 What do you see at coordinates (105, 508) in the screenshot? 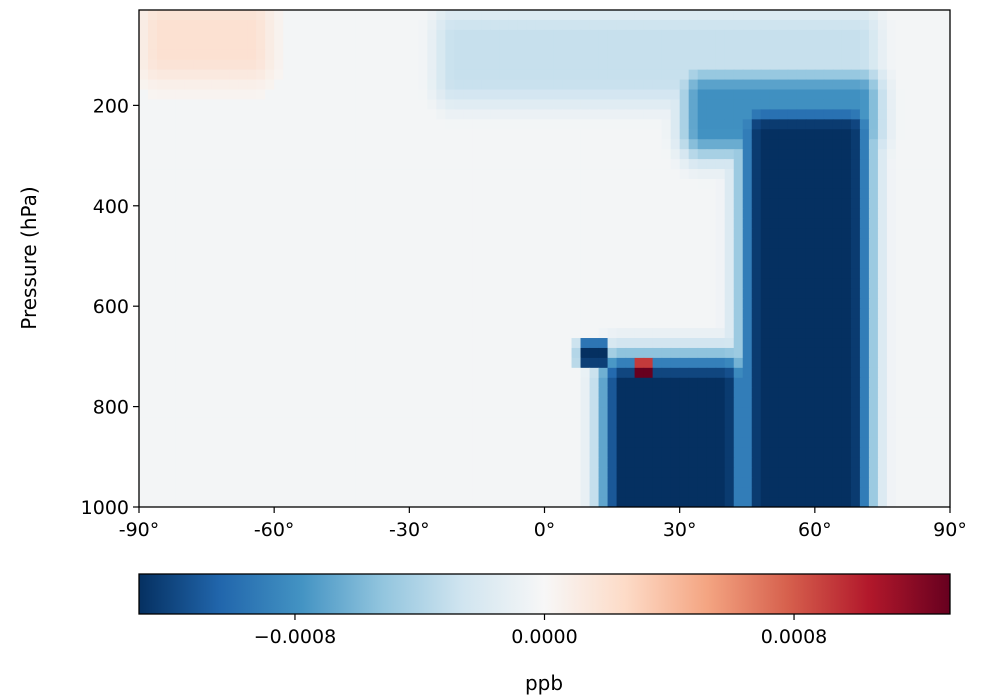
I see `y-tick-label: 1000` at bounding box center [105, 508].